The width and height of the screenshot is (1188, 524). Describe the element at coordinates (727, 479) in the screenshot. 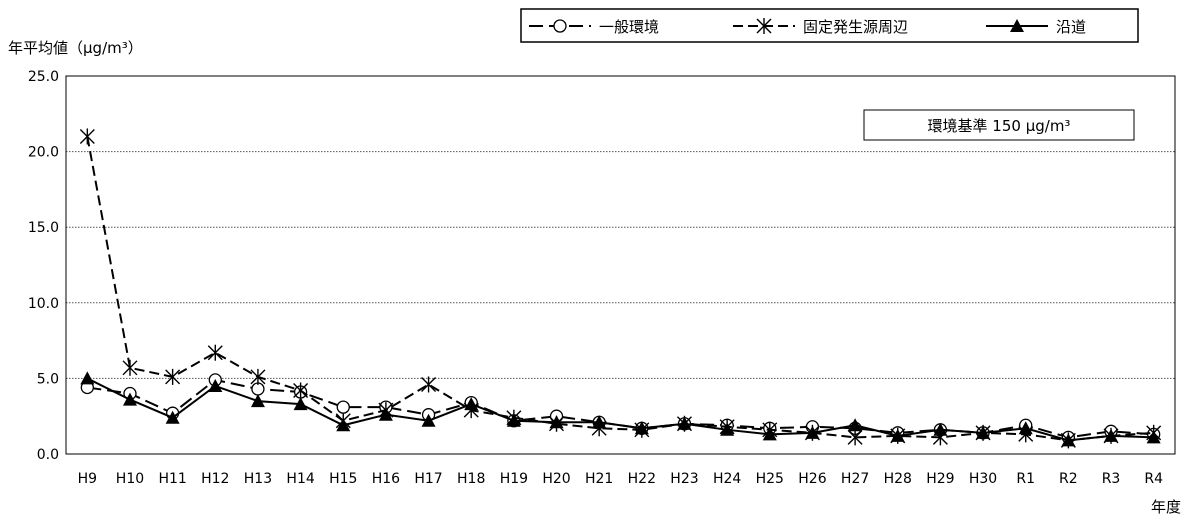

I see `x-tick-label: H24` at that location.